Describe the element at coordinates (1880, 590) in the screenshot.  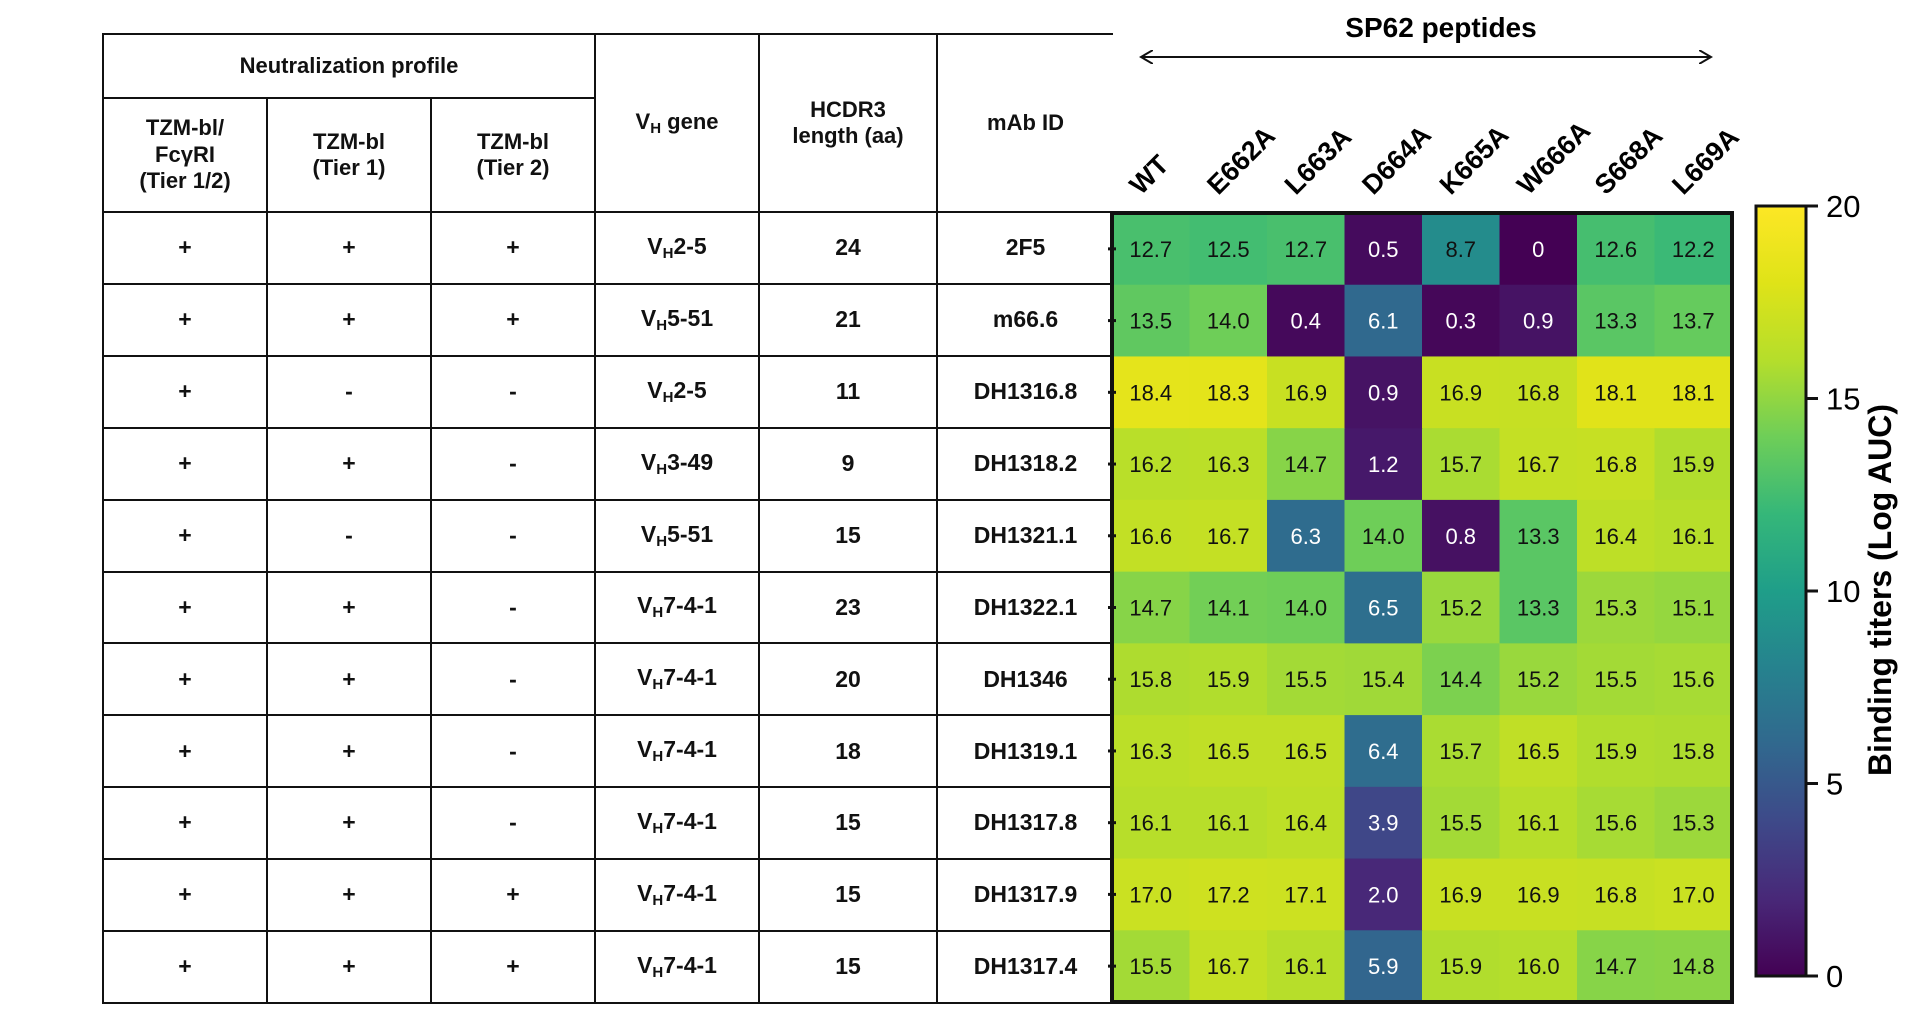
I see `colorbar-label: Binding titers (Log AUC)` at that location.